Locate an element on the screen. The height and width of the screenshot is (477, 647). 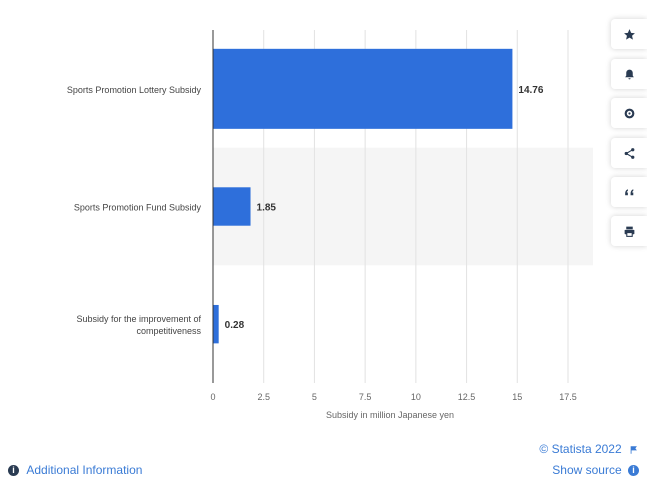
x-tick-label: 17.5 is located at coordinates (568, 397).